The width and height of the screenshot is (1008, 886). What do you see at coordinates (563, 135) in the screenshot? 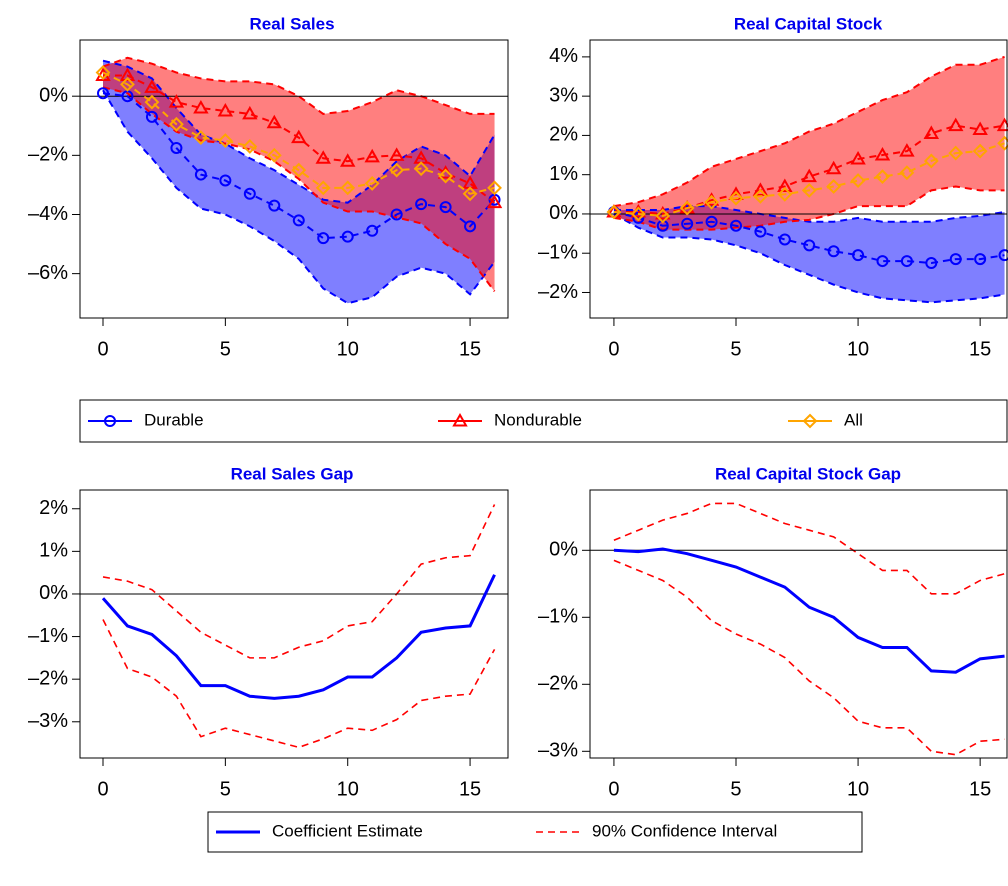
I see `y-tick-label: 2%` at bounding box center [563, 135].